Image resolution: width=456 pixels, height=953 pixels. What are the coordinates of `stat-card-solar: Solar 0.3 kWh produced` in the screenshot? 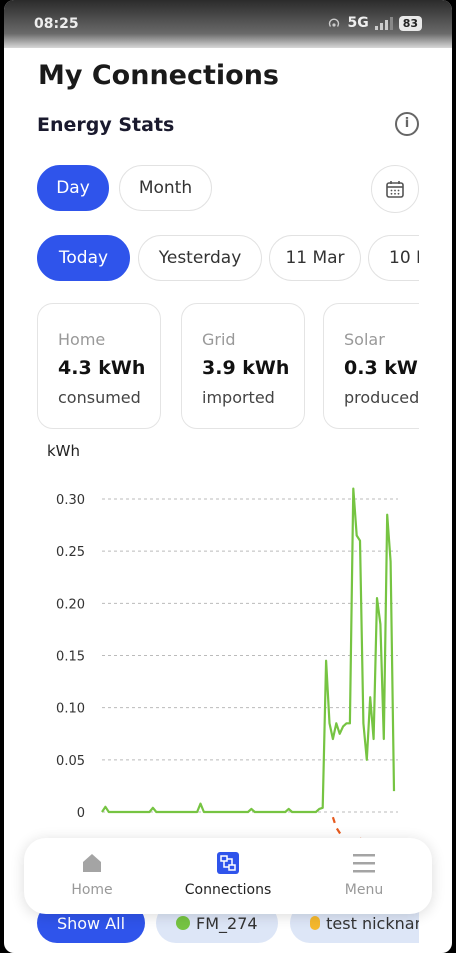 It's located at (371, 366).